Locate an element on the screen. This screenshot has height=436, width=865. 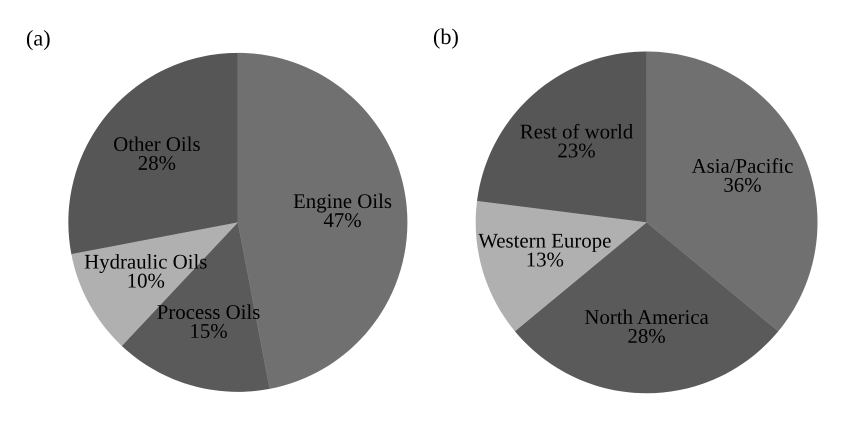
slice-label: Rest of world is located at coordinates (576, 131).